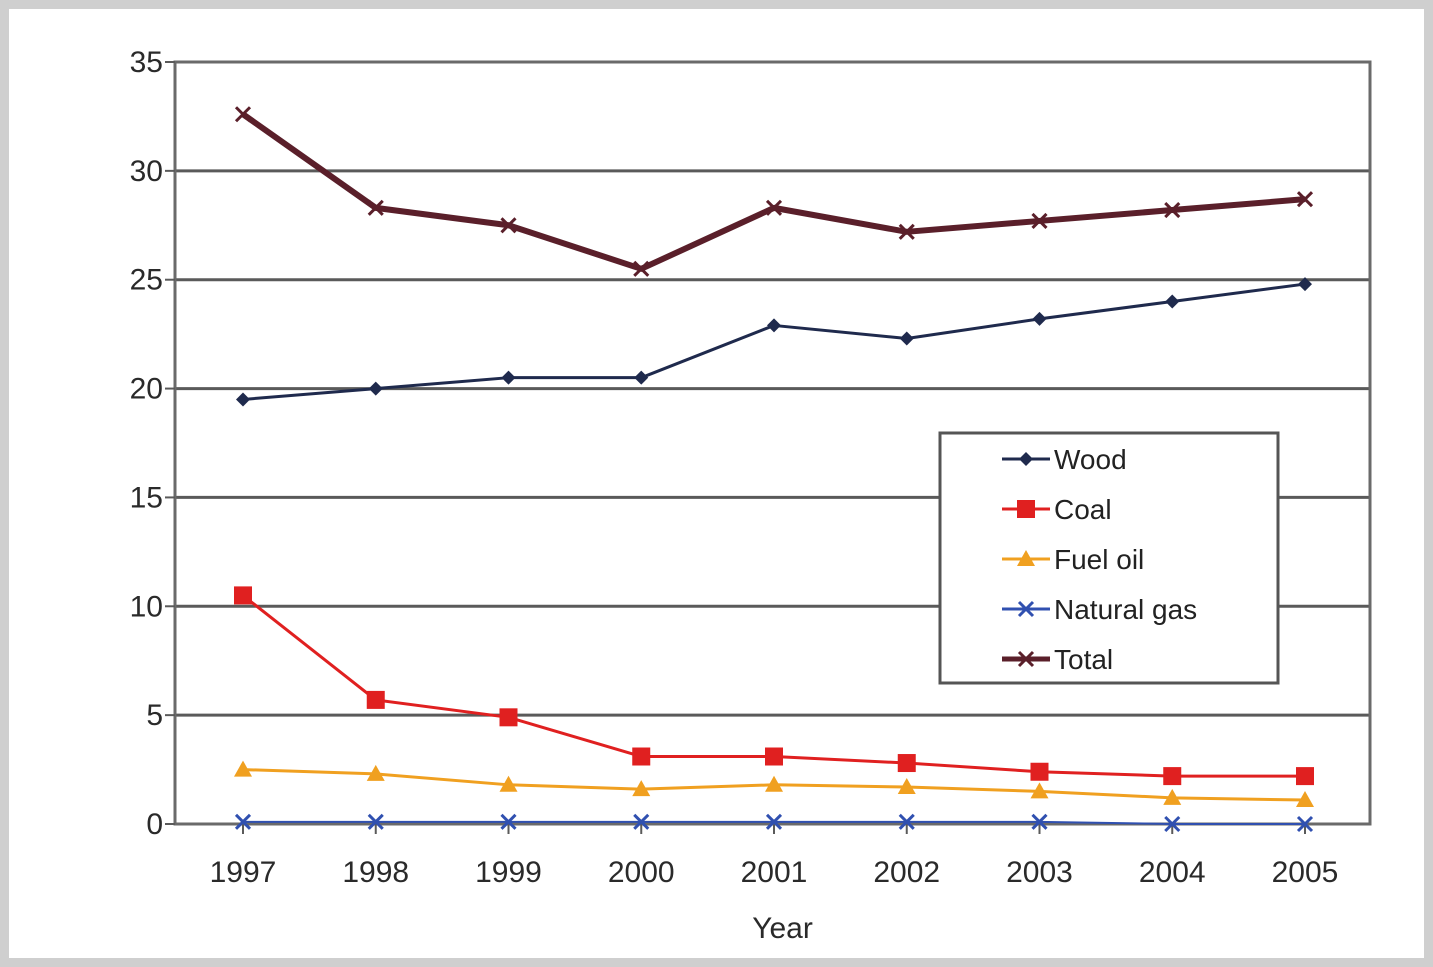 This screenshot has width=1433, height=967. I want to click on legend-item-coal: Coal, so click(1057, 509).